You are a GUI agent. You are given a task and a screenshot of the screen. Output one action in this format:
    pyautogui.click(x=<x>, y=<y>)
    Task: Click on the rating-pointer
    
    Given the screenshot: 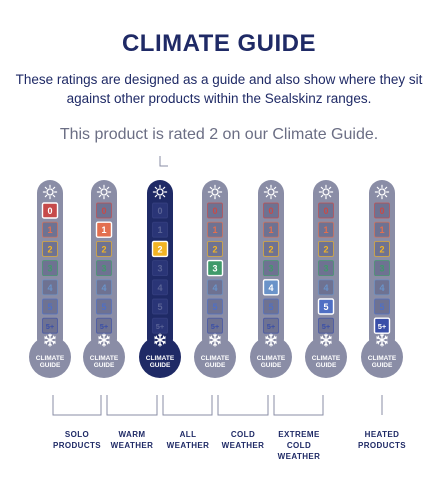 What is the action you would take?
    pyautogui.click(x=163, y=161)
    